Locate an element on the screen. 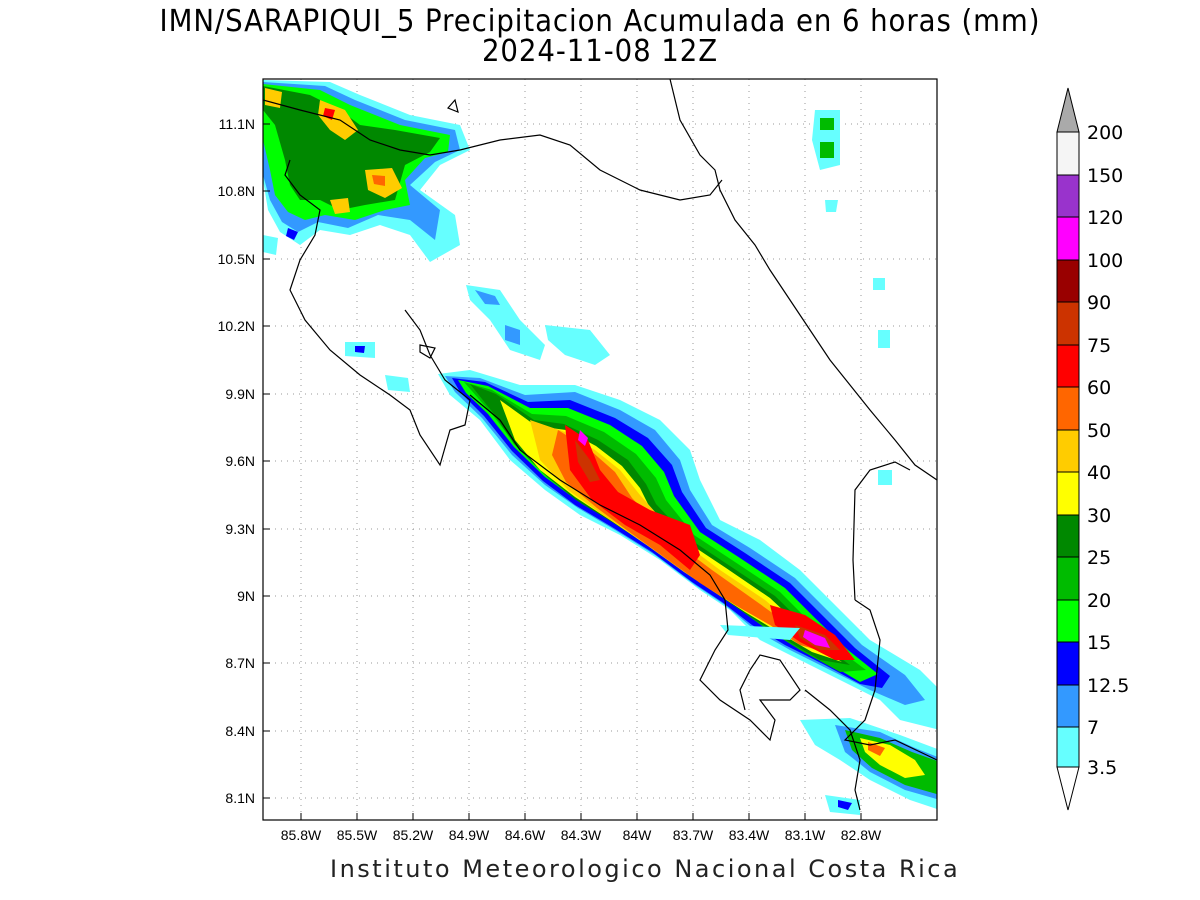  x-tick-label: 83.1W is located at coordinates (805, 835).